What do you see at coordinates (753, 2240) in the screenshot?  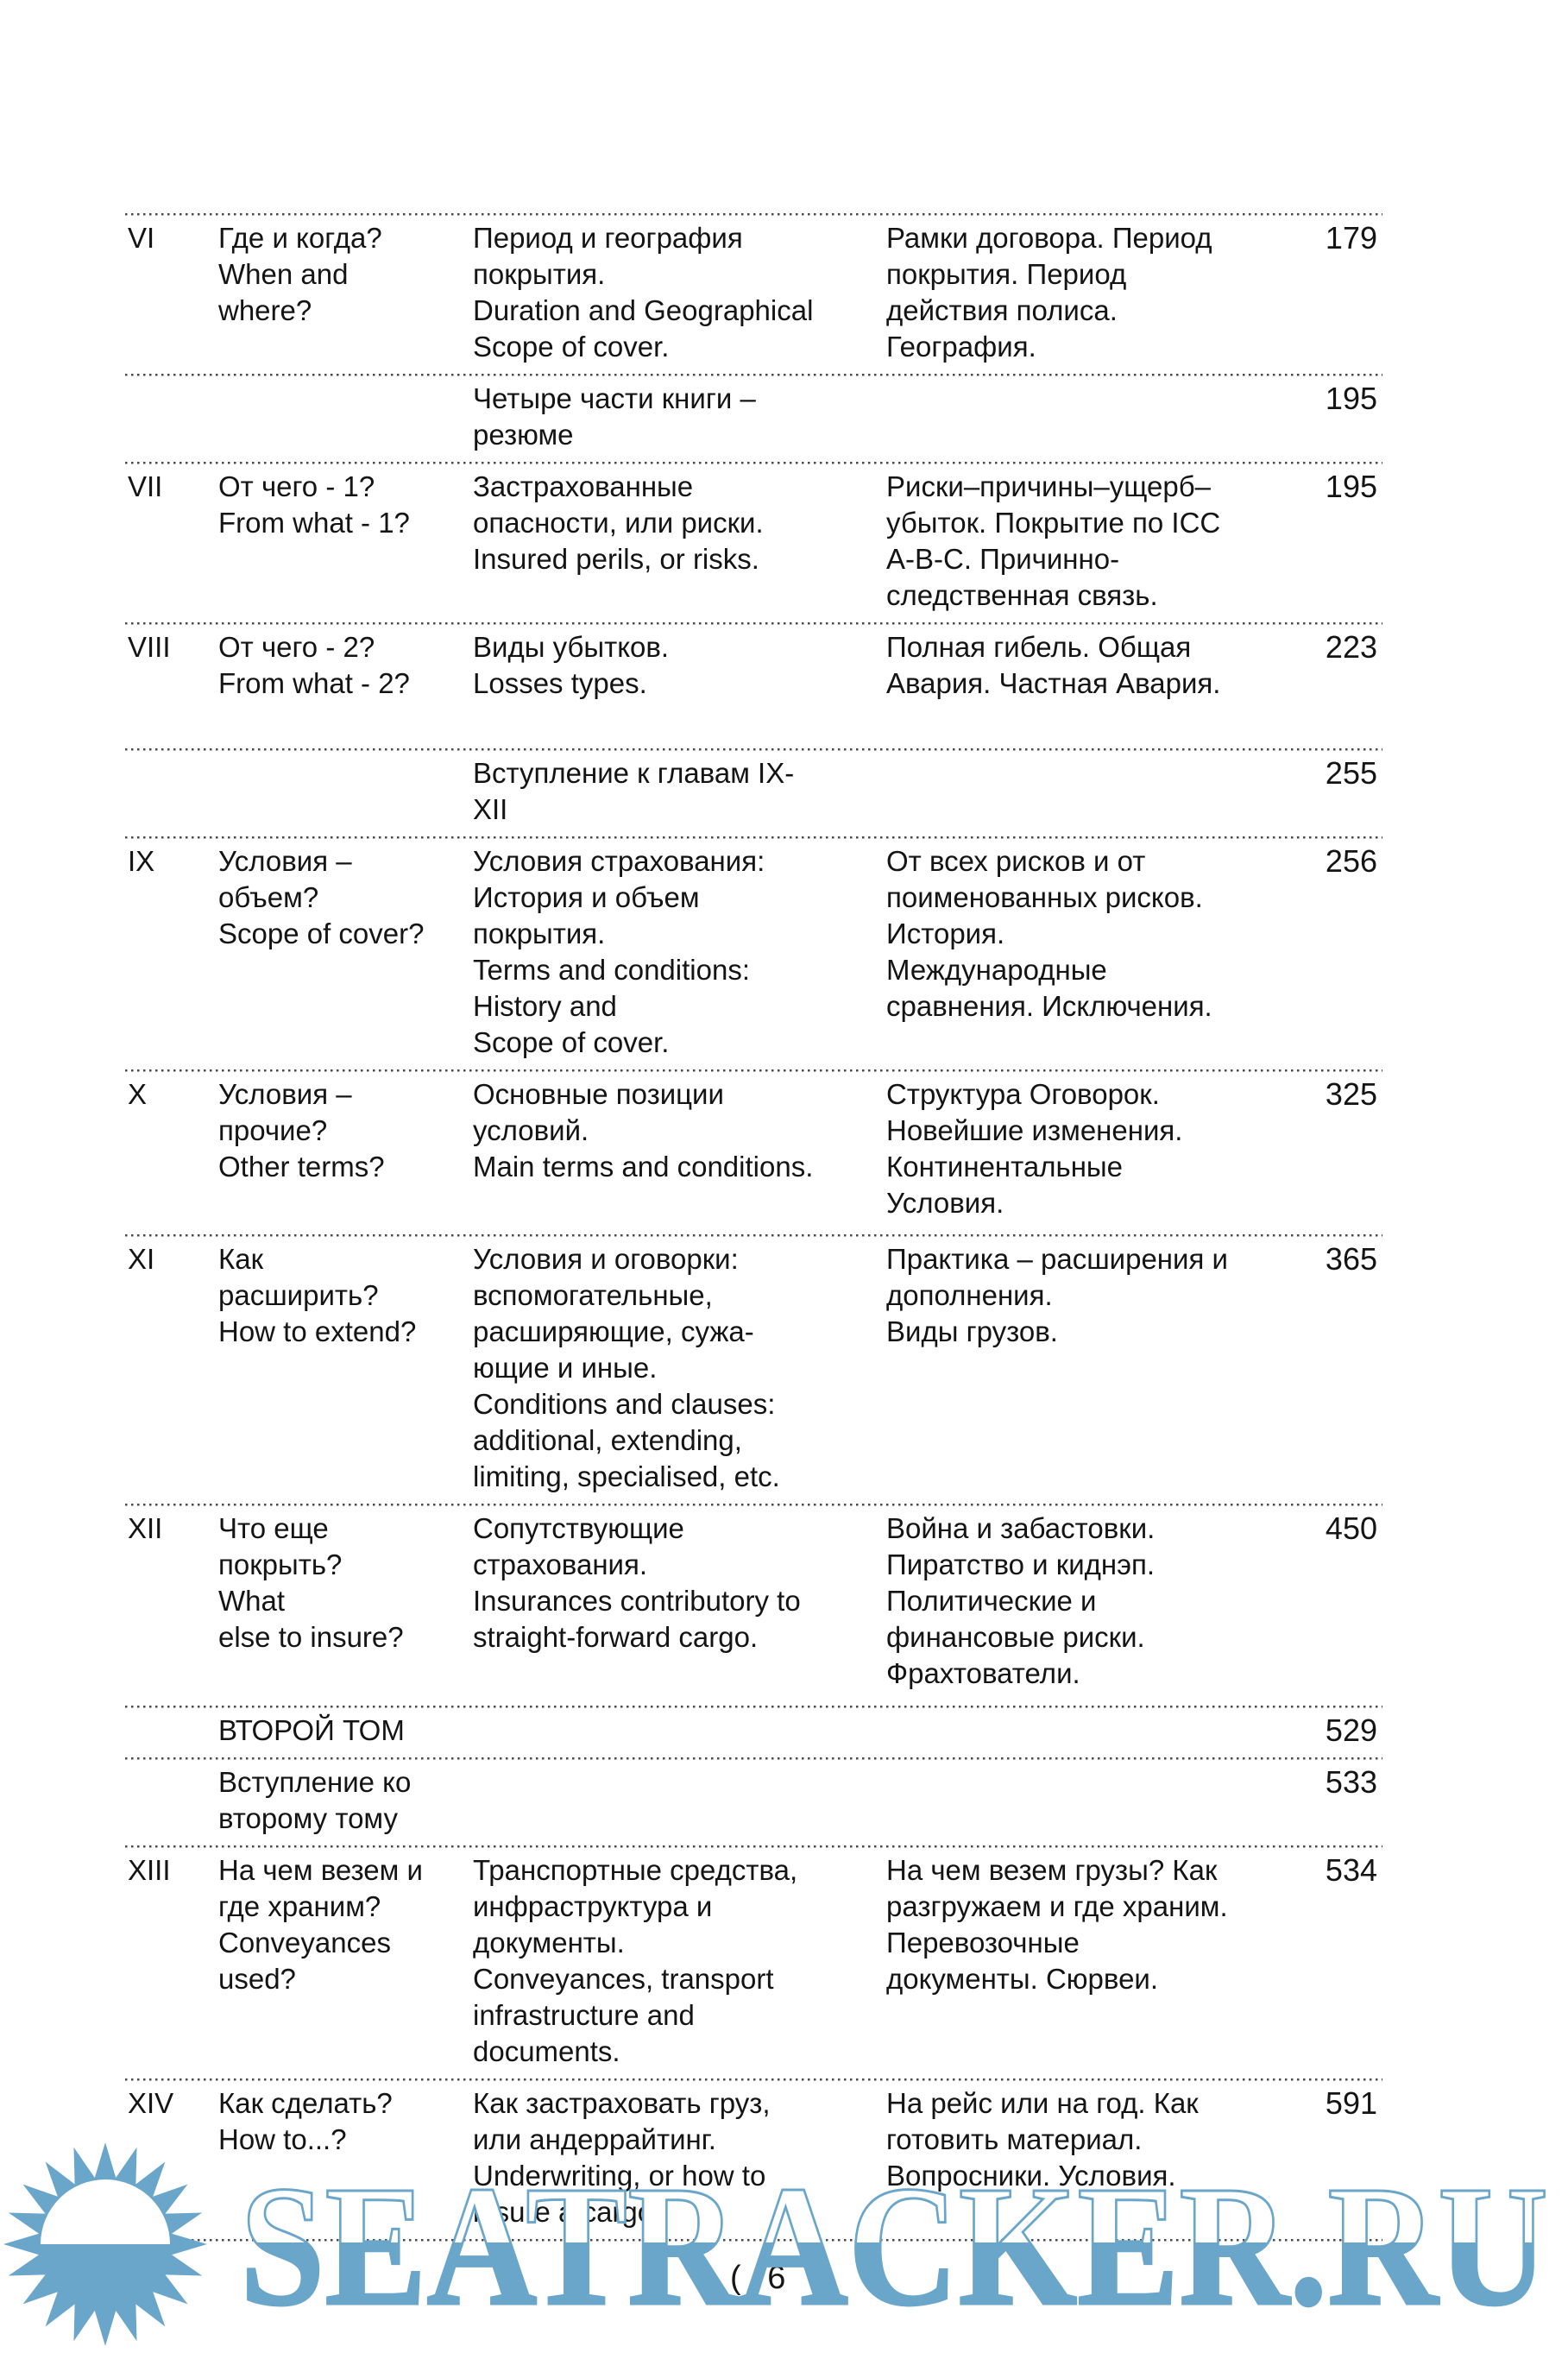 I see `table-bottom-divider` at bounding box center [753, 2240].